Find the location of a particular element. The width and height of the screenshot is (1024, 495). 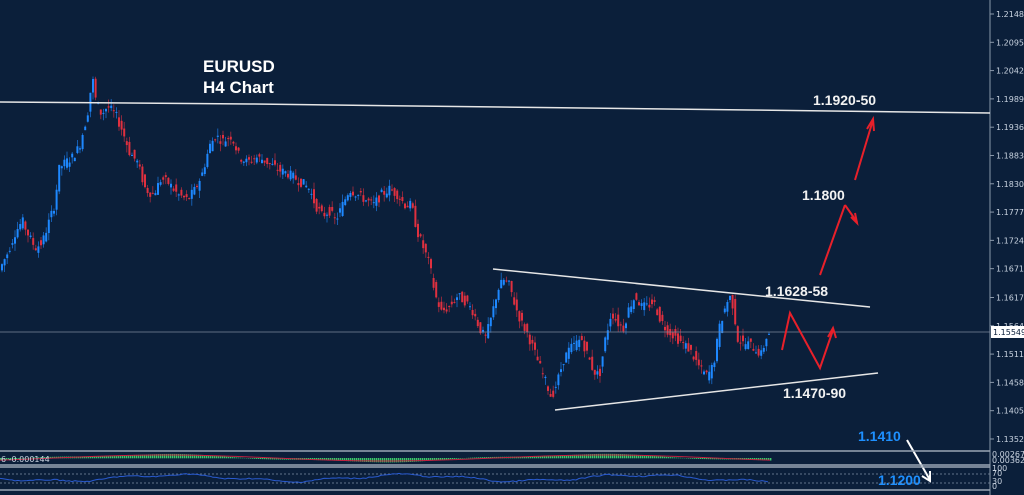

price-tick-label: 1.19890 is located at coordinates (1010, 99).